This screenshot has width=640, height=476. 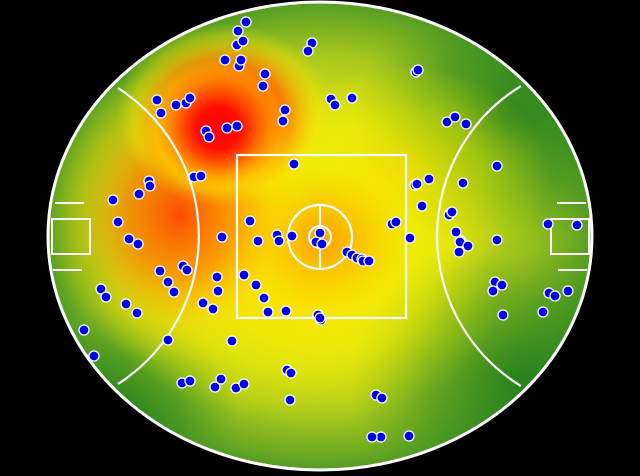 I want to click on arc-50m-right, so click(x=479, y=236).